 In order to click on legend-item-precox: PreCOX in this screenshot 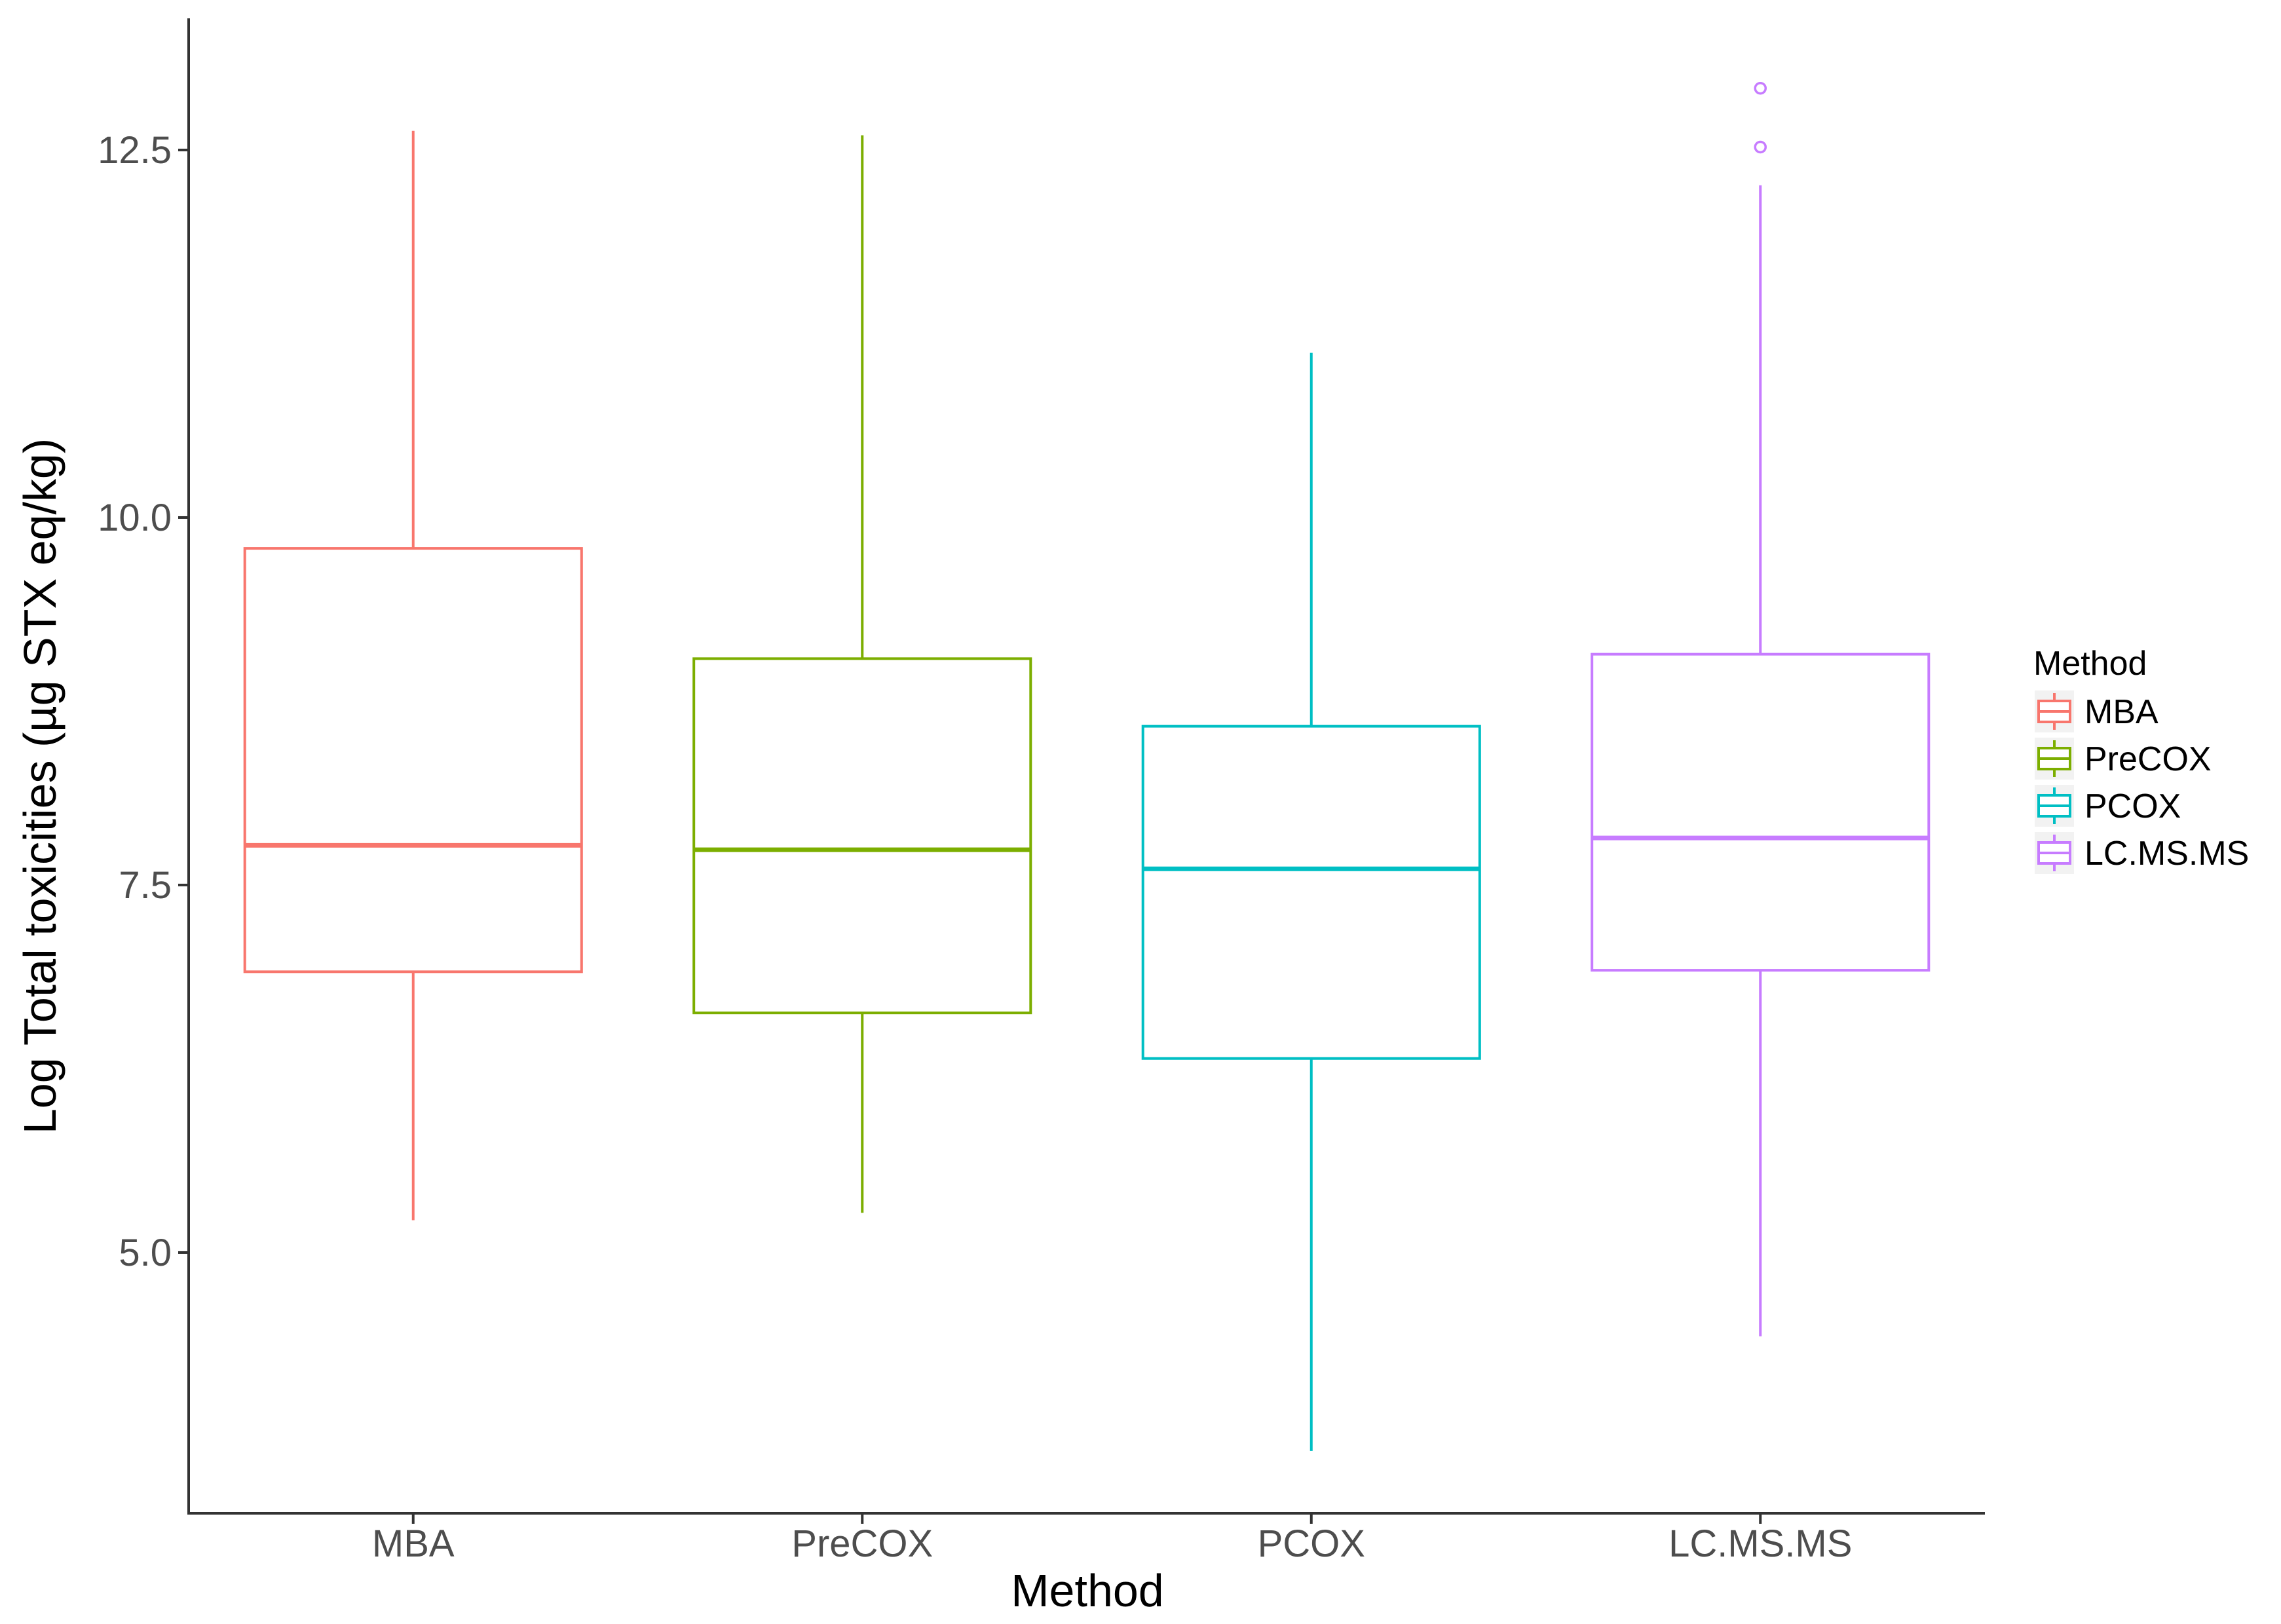, I will do `click(2123, 759)`.